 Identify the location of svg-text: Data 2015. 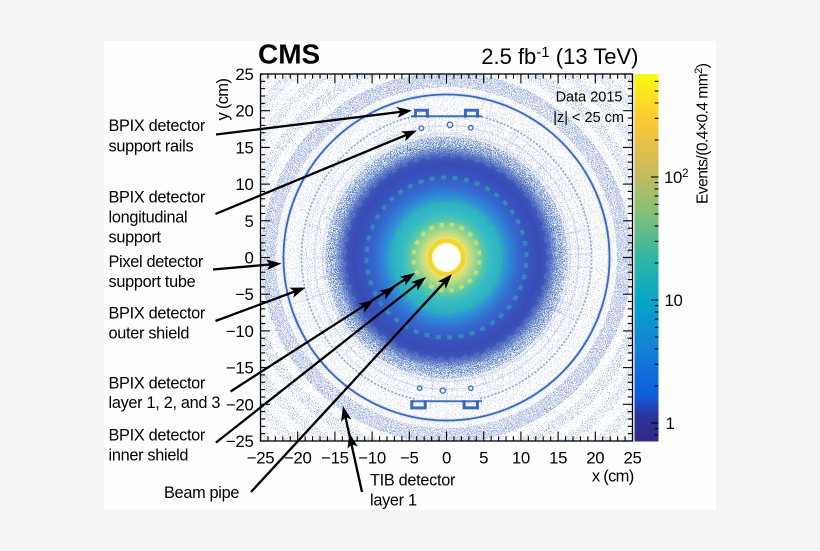
(589, 98).